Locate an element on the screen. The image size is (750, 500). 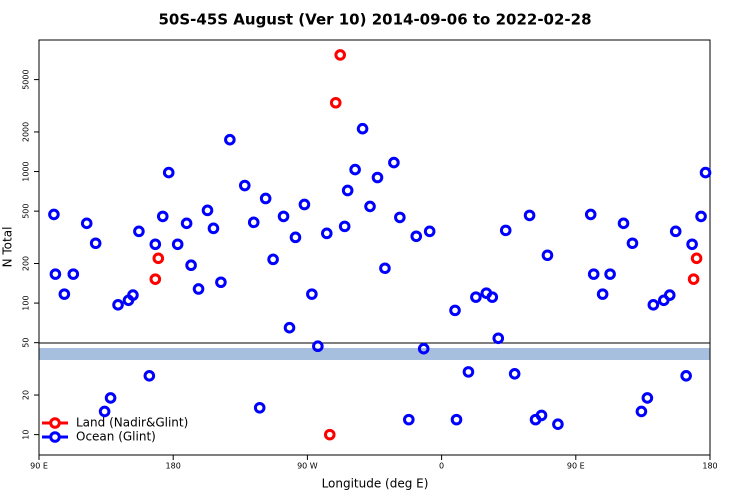
y-tick-label: 2000 is located at coordinates (26, 132).